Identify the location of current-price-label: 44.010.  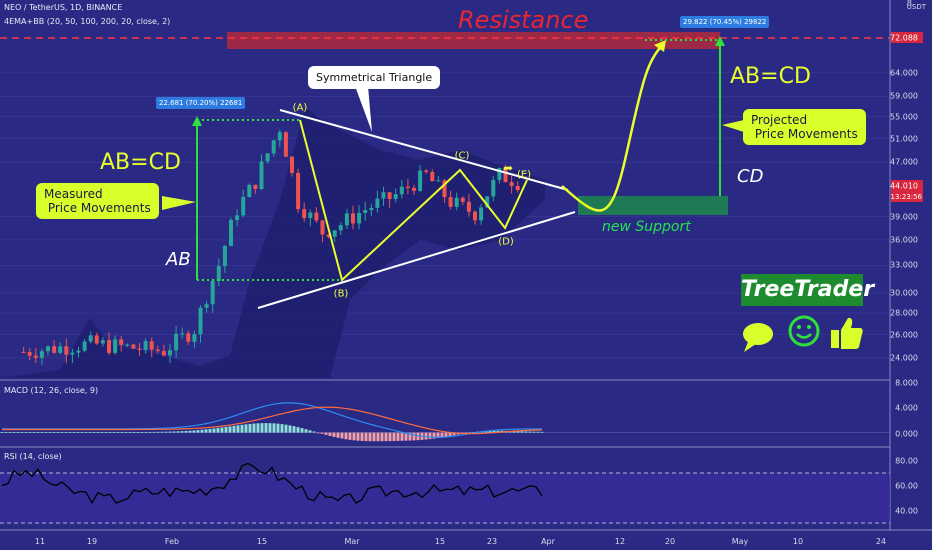
(904, 186).